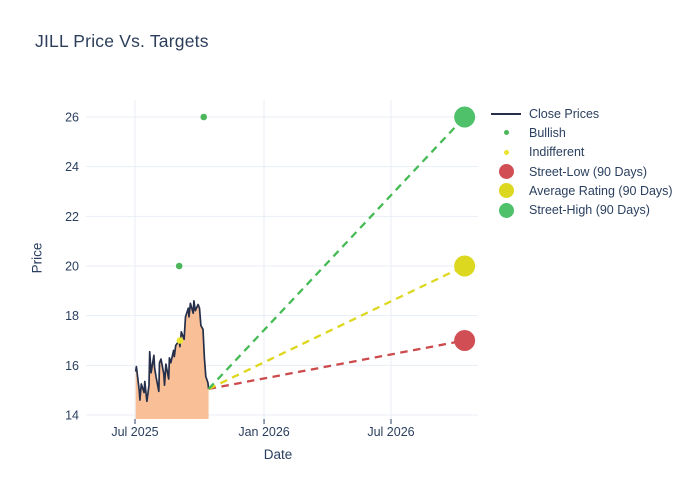 This screenshot has height=500, width=700. I want to click on y-tick-label: 18, so click(72, 316).